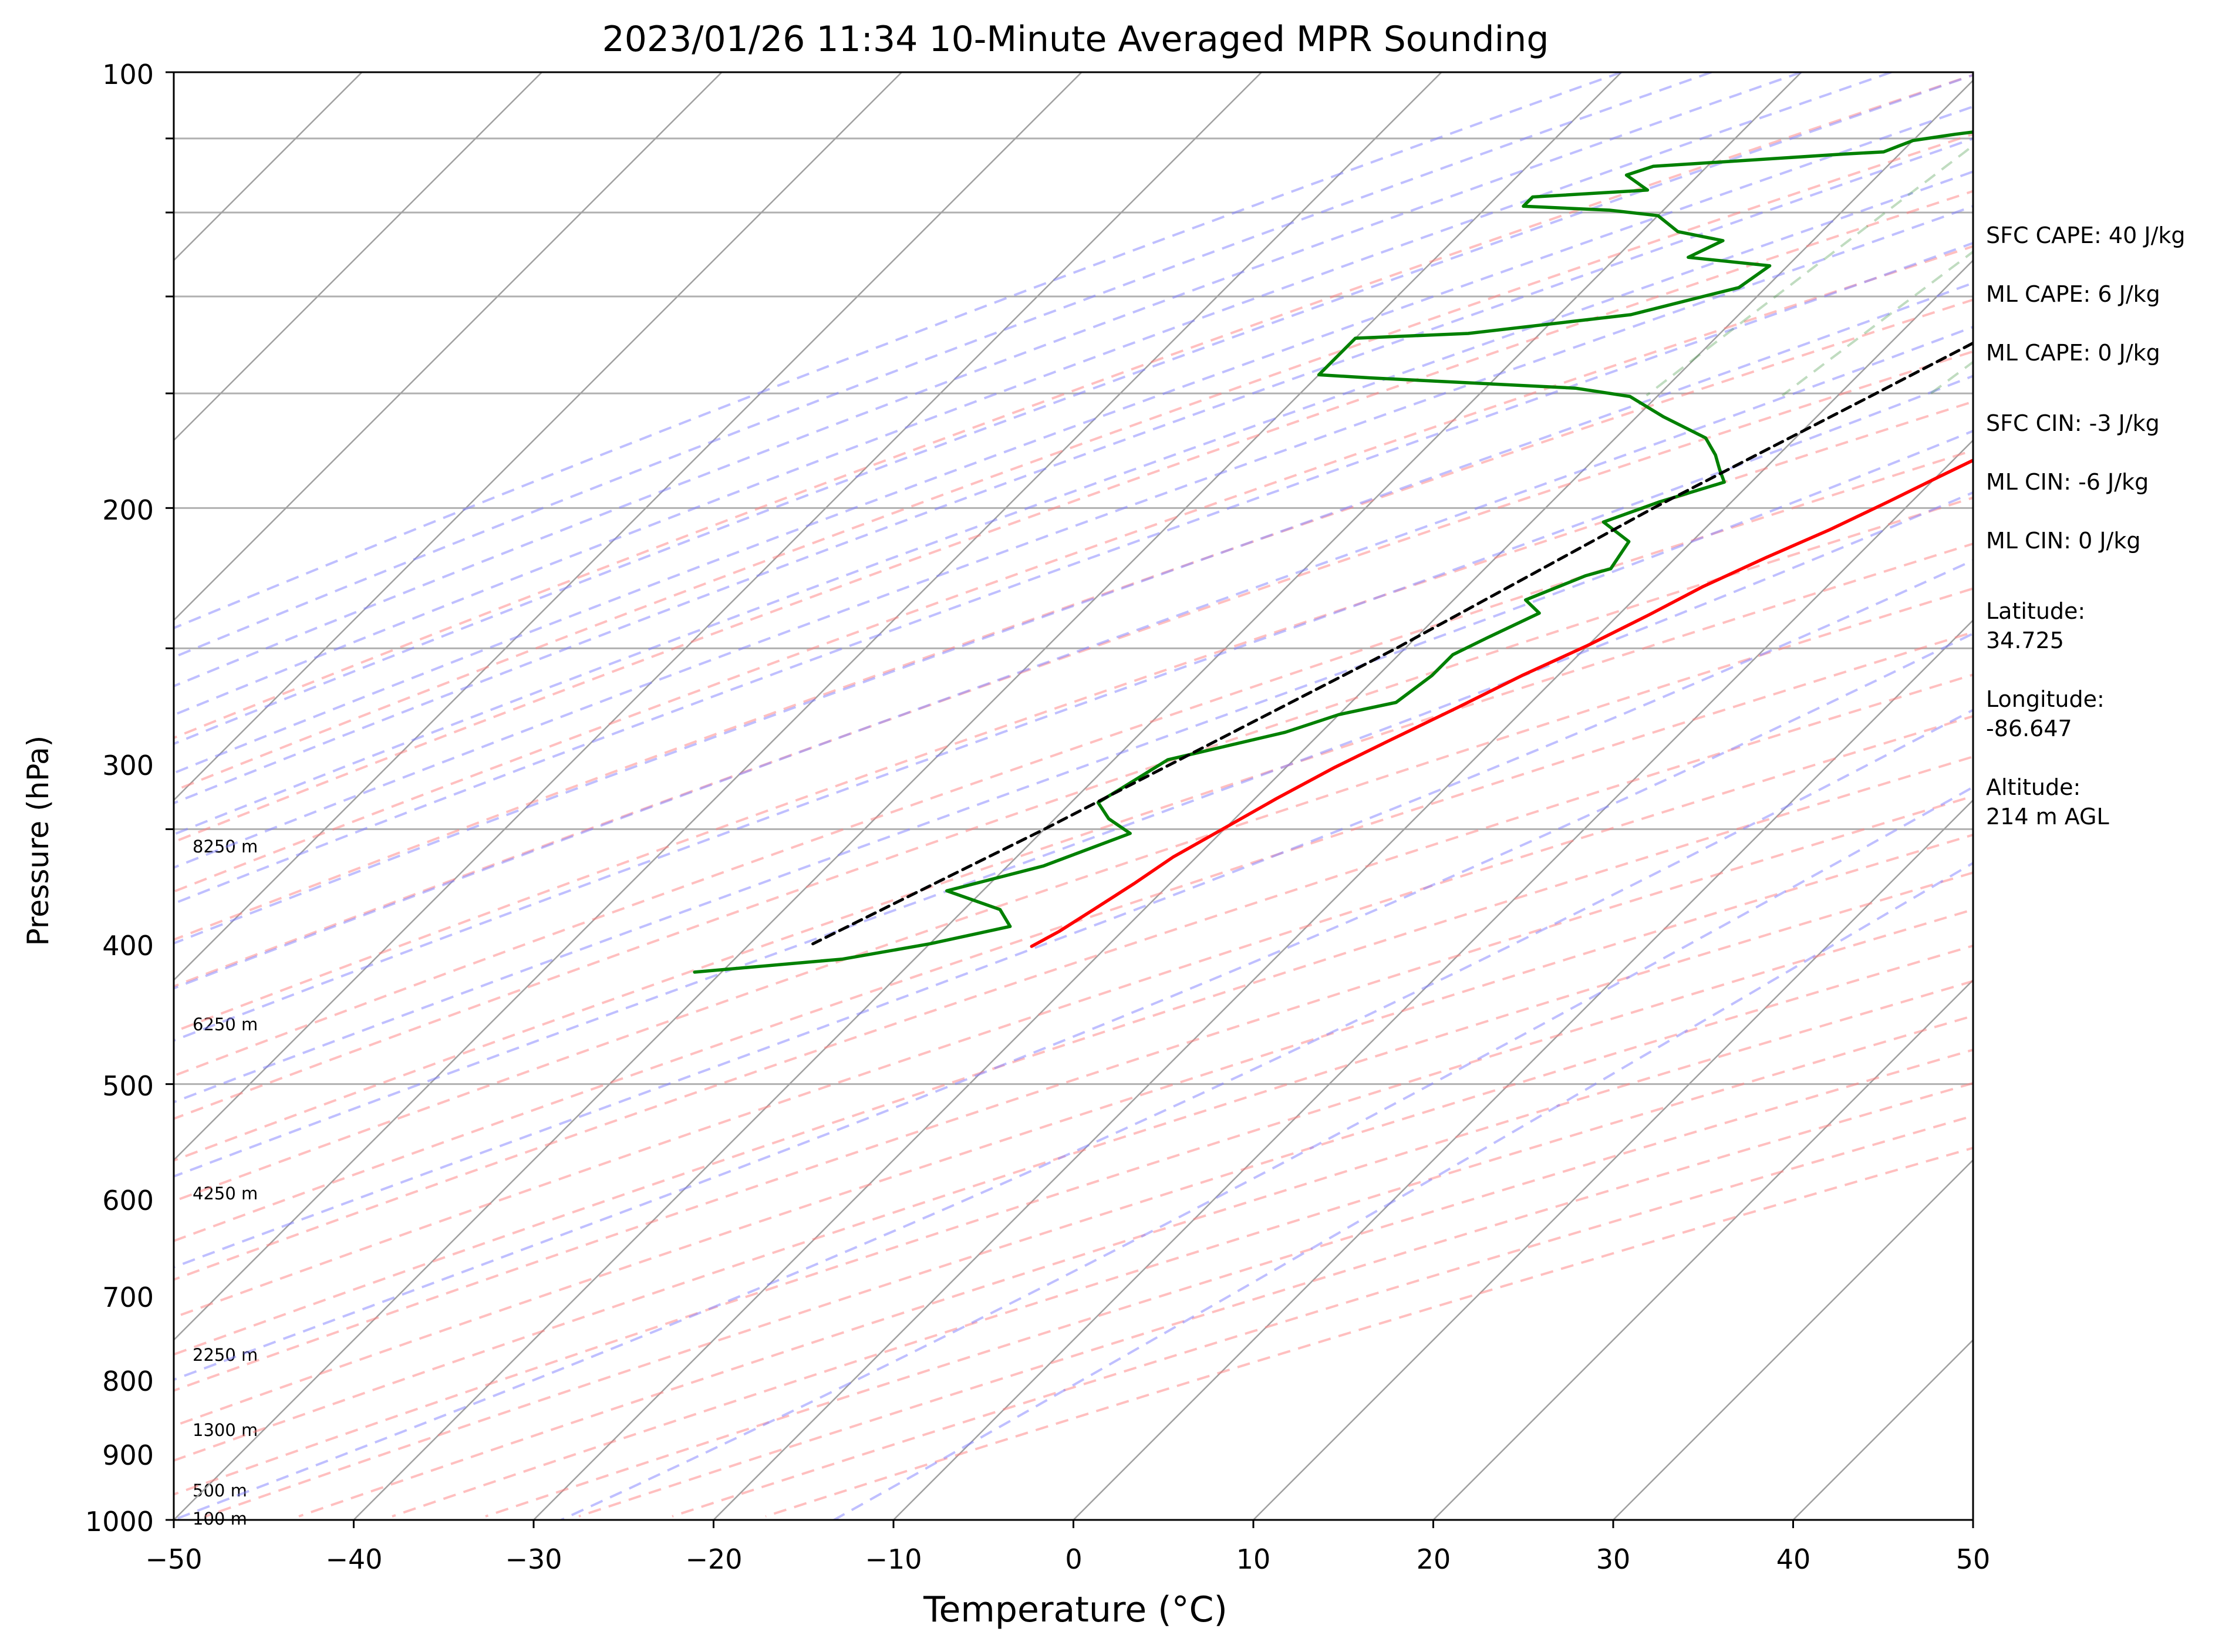  I want to click on x-tick-label: 50, so click(1974, 1559).